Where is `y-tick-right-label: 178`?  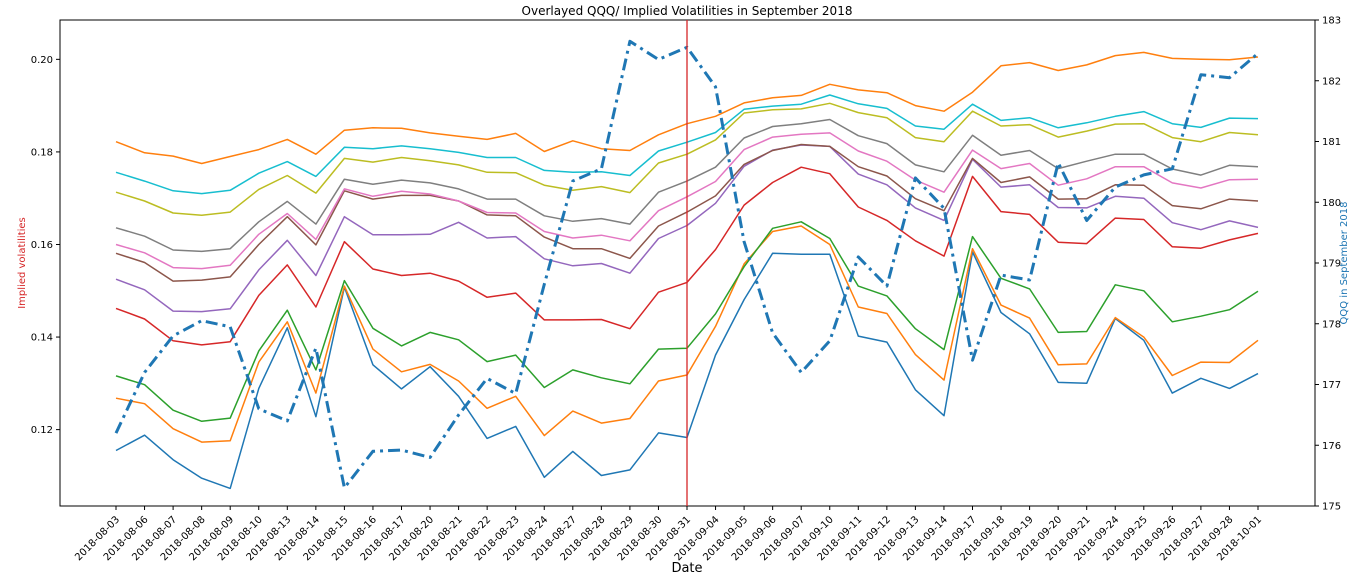
y-tick-right-label: 178 is located at coordinates (1331, 324).